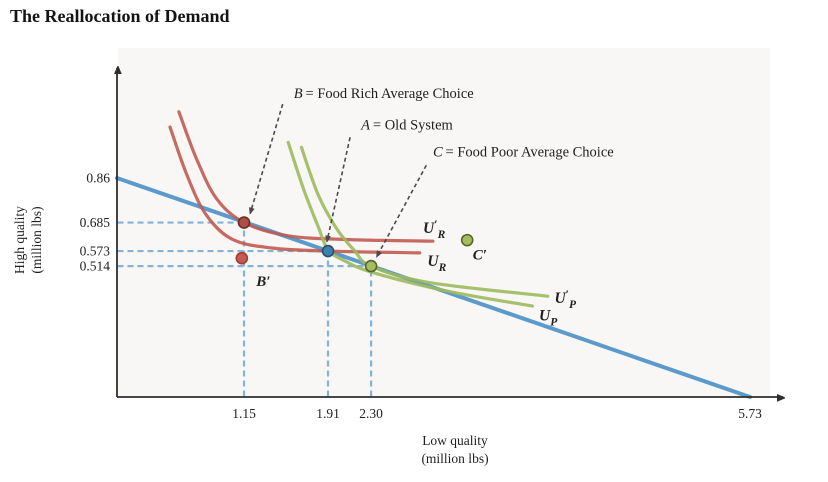 The image size is (828, 482). Describe the element at coordinates (244, 222) in the screenshot. I see `point-B` at that location.